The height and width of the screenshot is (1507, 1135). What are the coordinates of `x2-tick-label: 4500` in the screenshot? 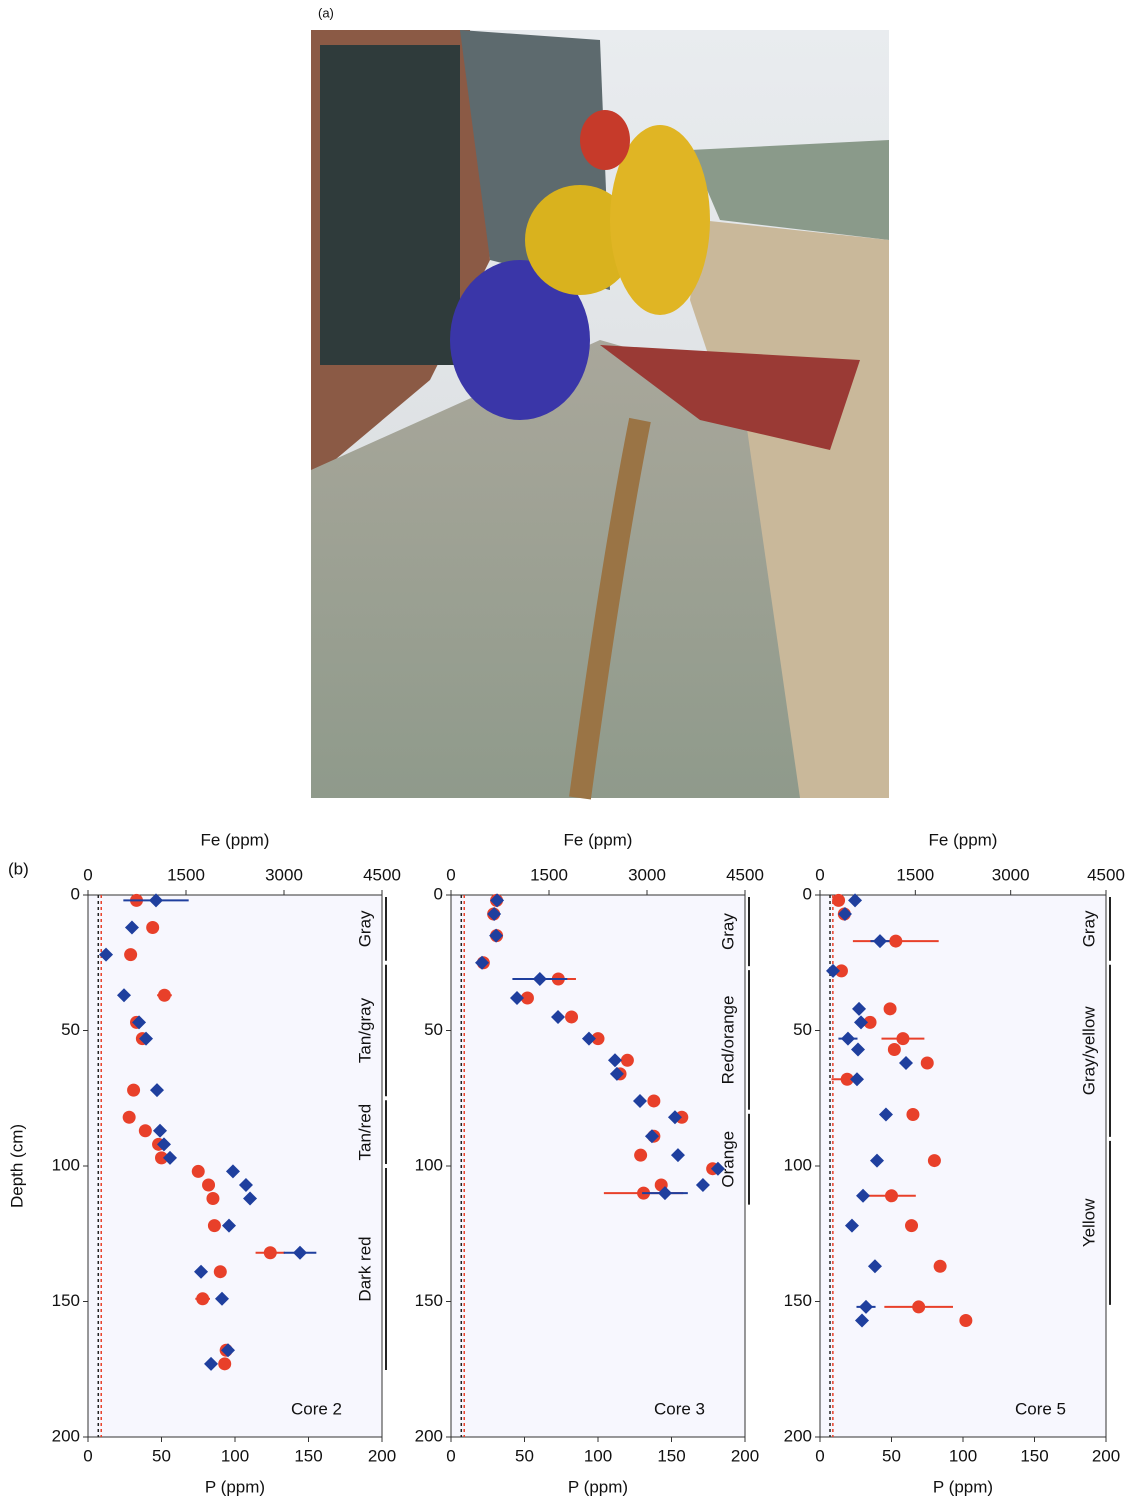 It's located at (745, 874).